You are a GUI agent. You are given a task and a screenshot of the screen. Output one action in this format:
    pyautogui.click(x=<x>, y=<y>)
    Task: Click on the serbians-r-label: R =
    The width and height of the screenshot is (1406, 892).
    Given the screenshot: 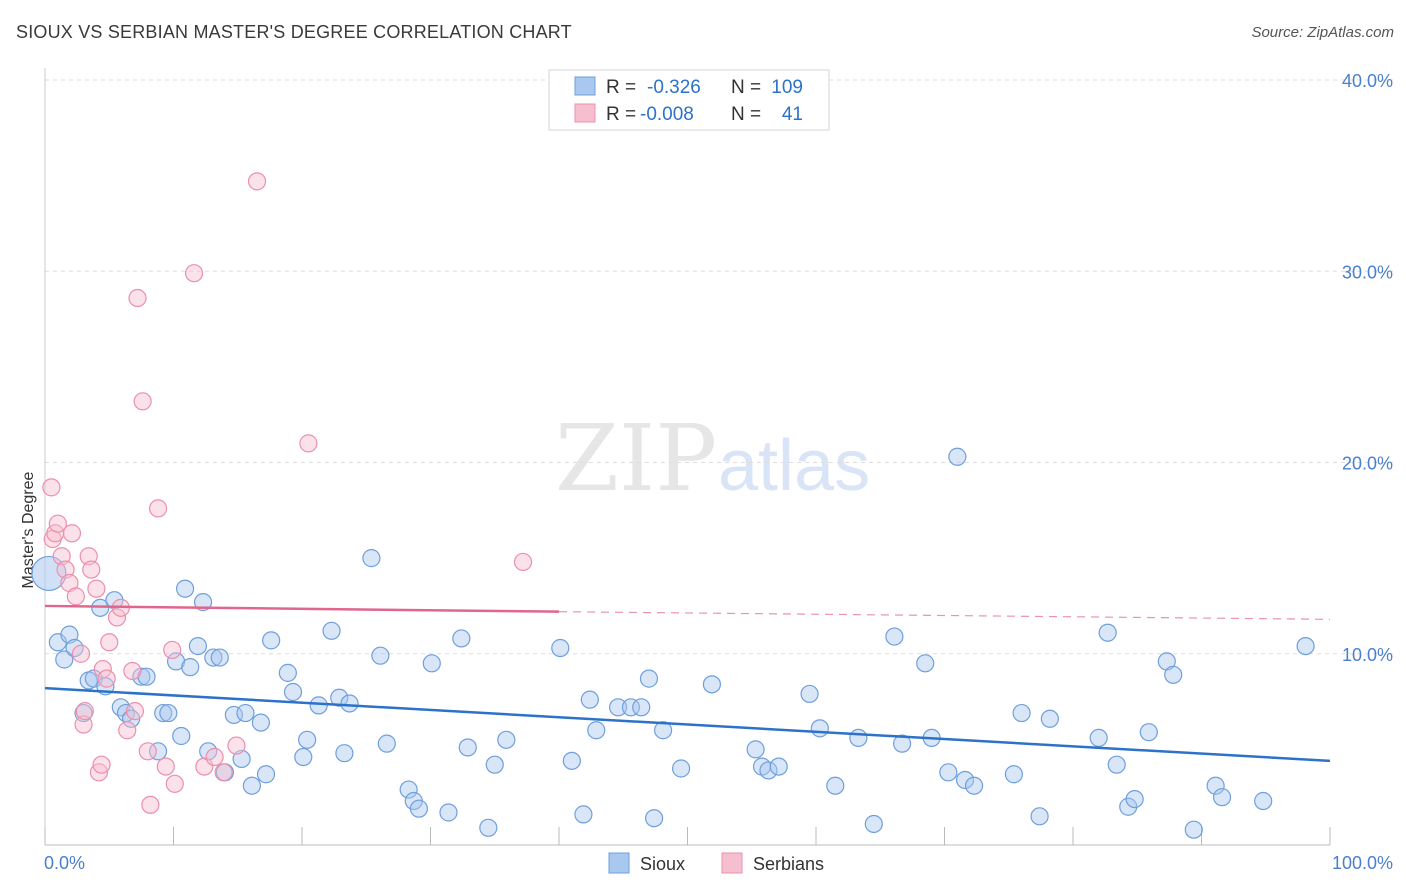 What is the action you would take?
    pyautogui.click(x=621, y=114)
    